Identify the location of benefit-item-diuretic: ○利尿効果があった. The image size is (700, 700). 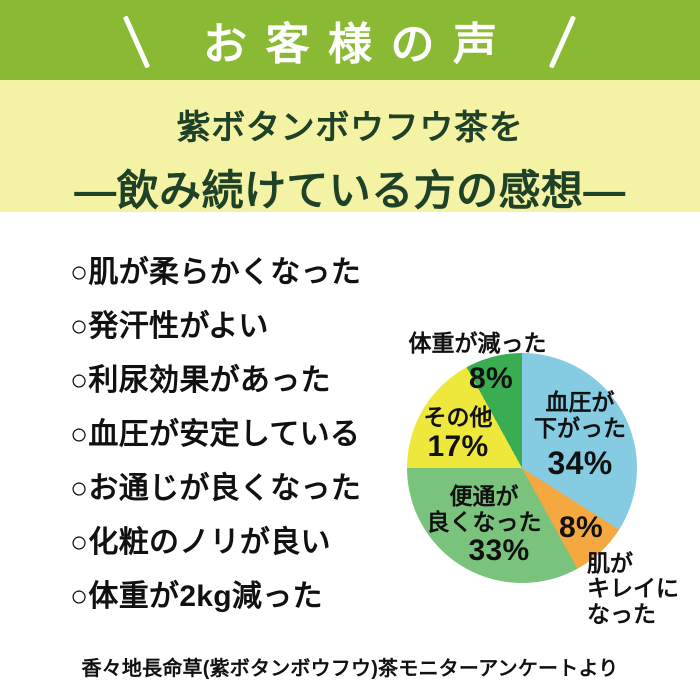
(200, 380).